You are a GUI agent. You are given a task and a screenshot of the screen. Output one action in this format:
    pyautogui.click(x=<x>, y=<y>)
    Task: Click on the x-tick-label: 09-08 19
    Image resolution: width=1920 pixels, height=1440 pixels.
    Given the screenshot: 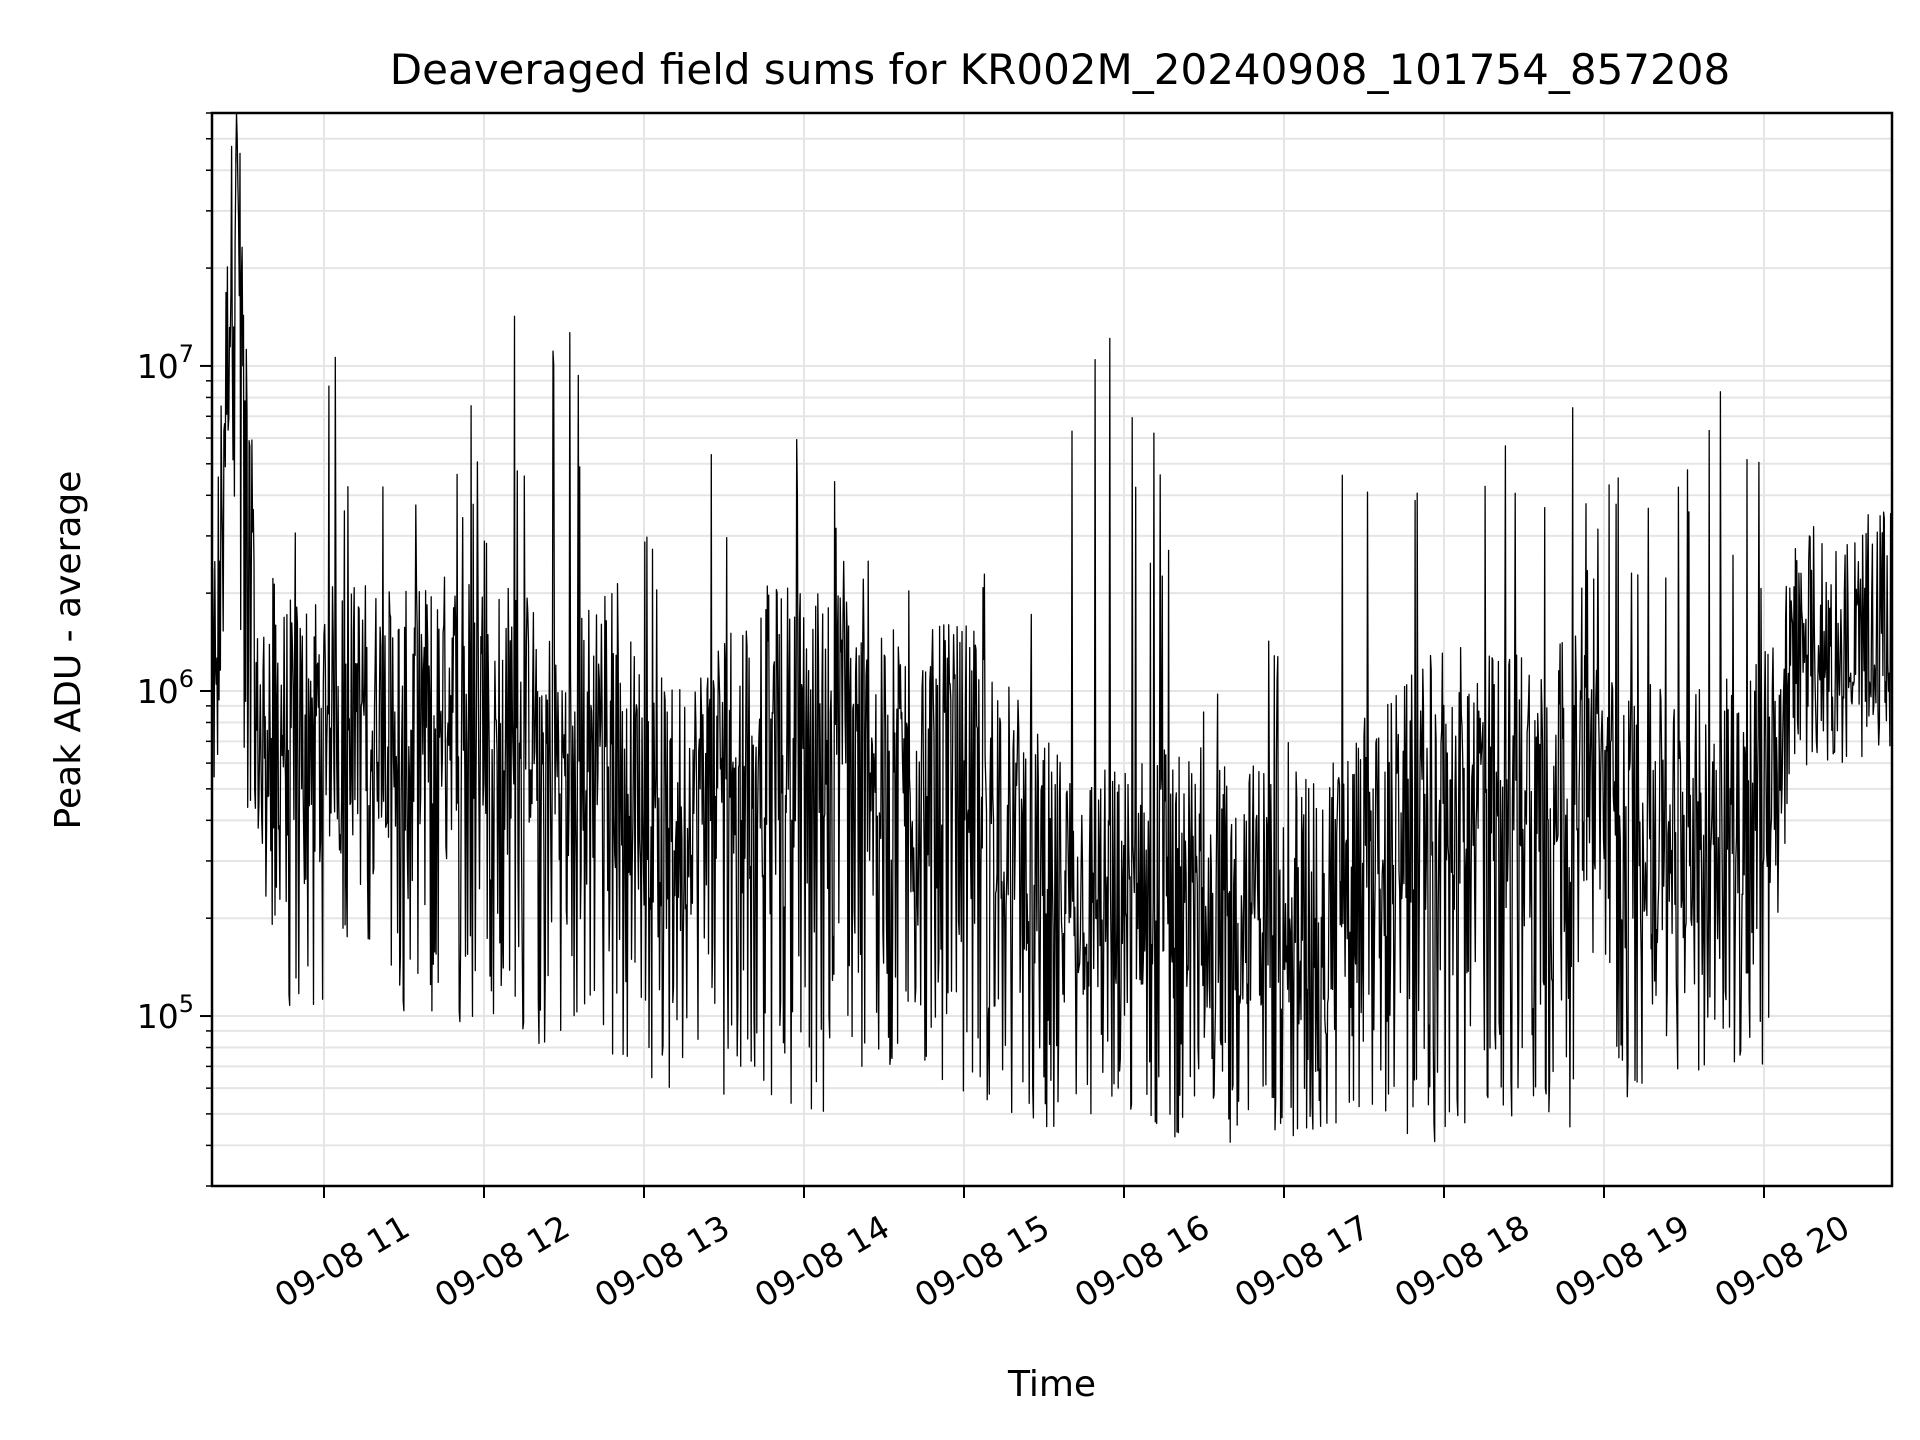 What is the action you would take?
    pyautogui.click(x=1622, y=1261)
    